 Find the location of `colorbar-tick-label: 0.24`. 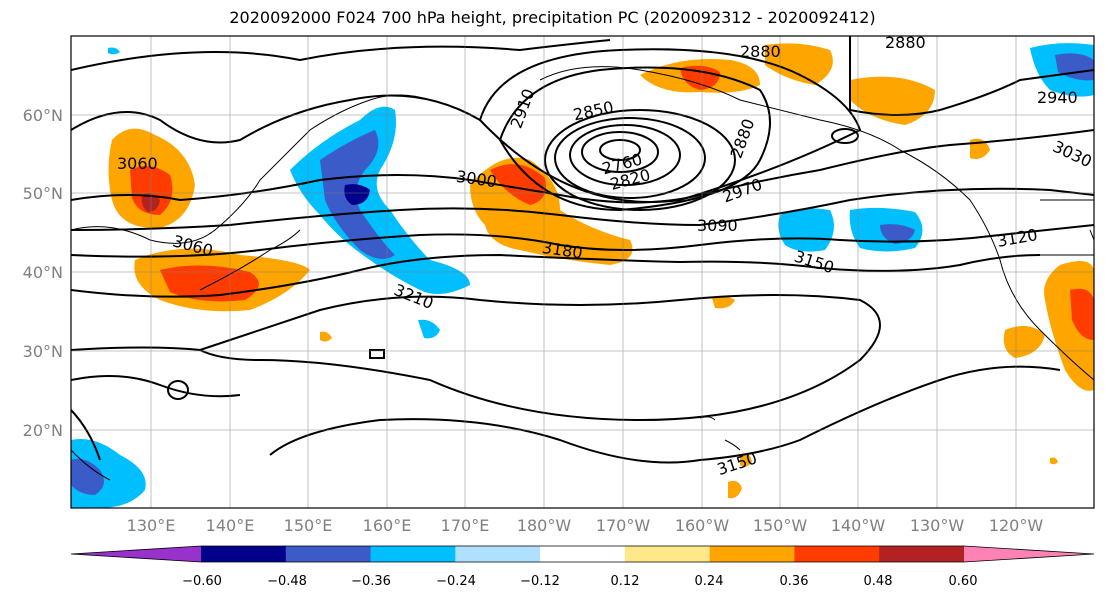

colorbar-tick-label: 0.24 is located at coordinates (709, 581).